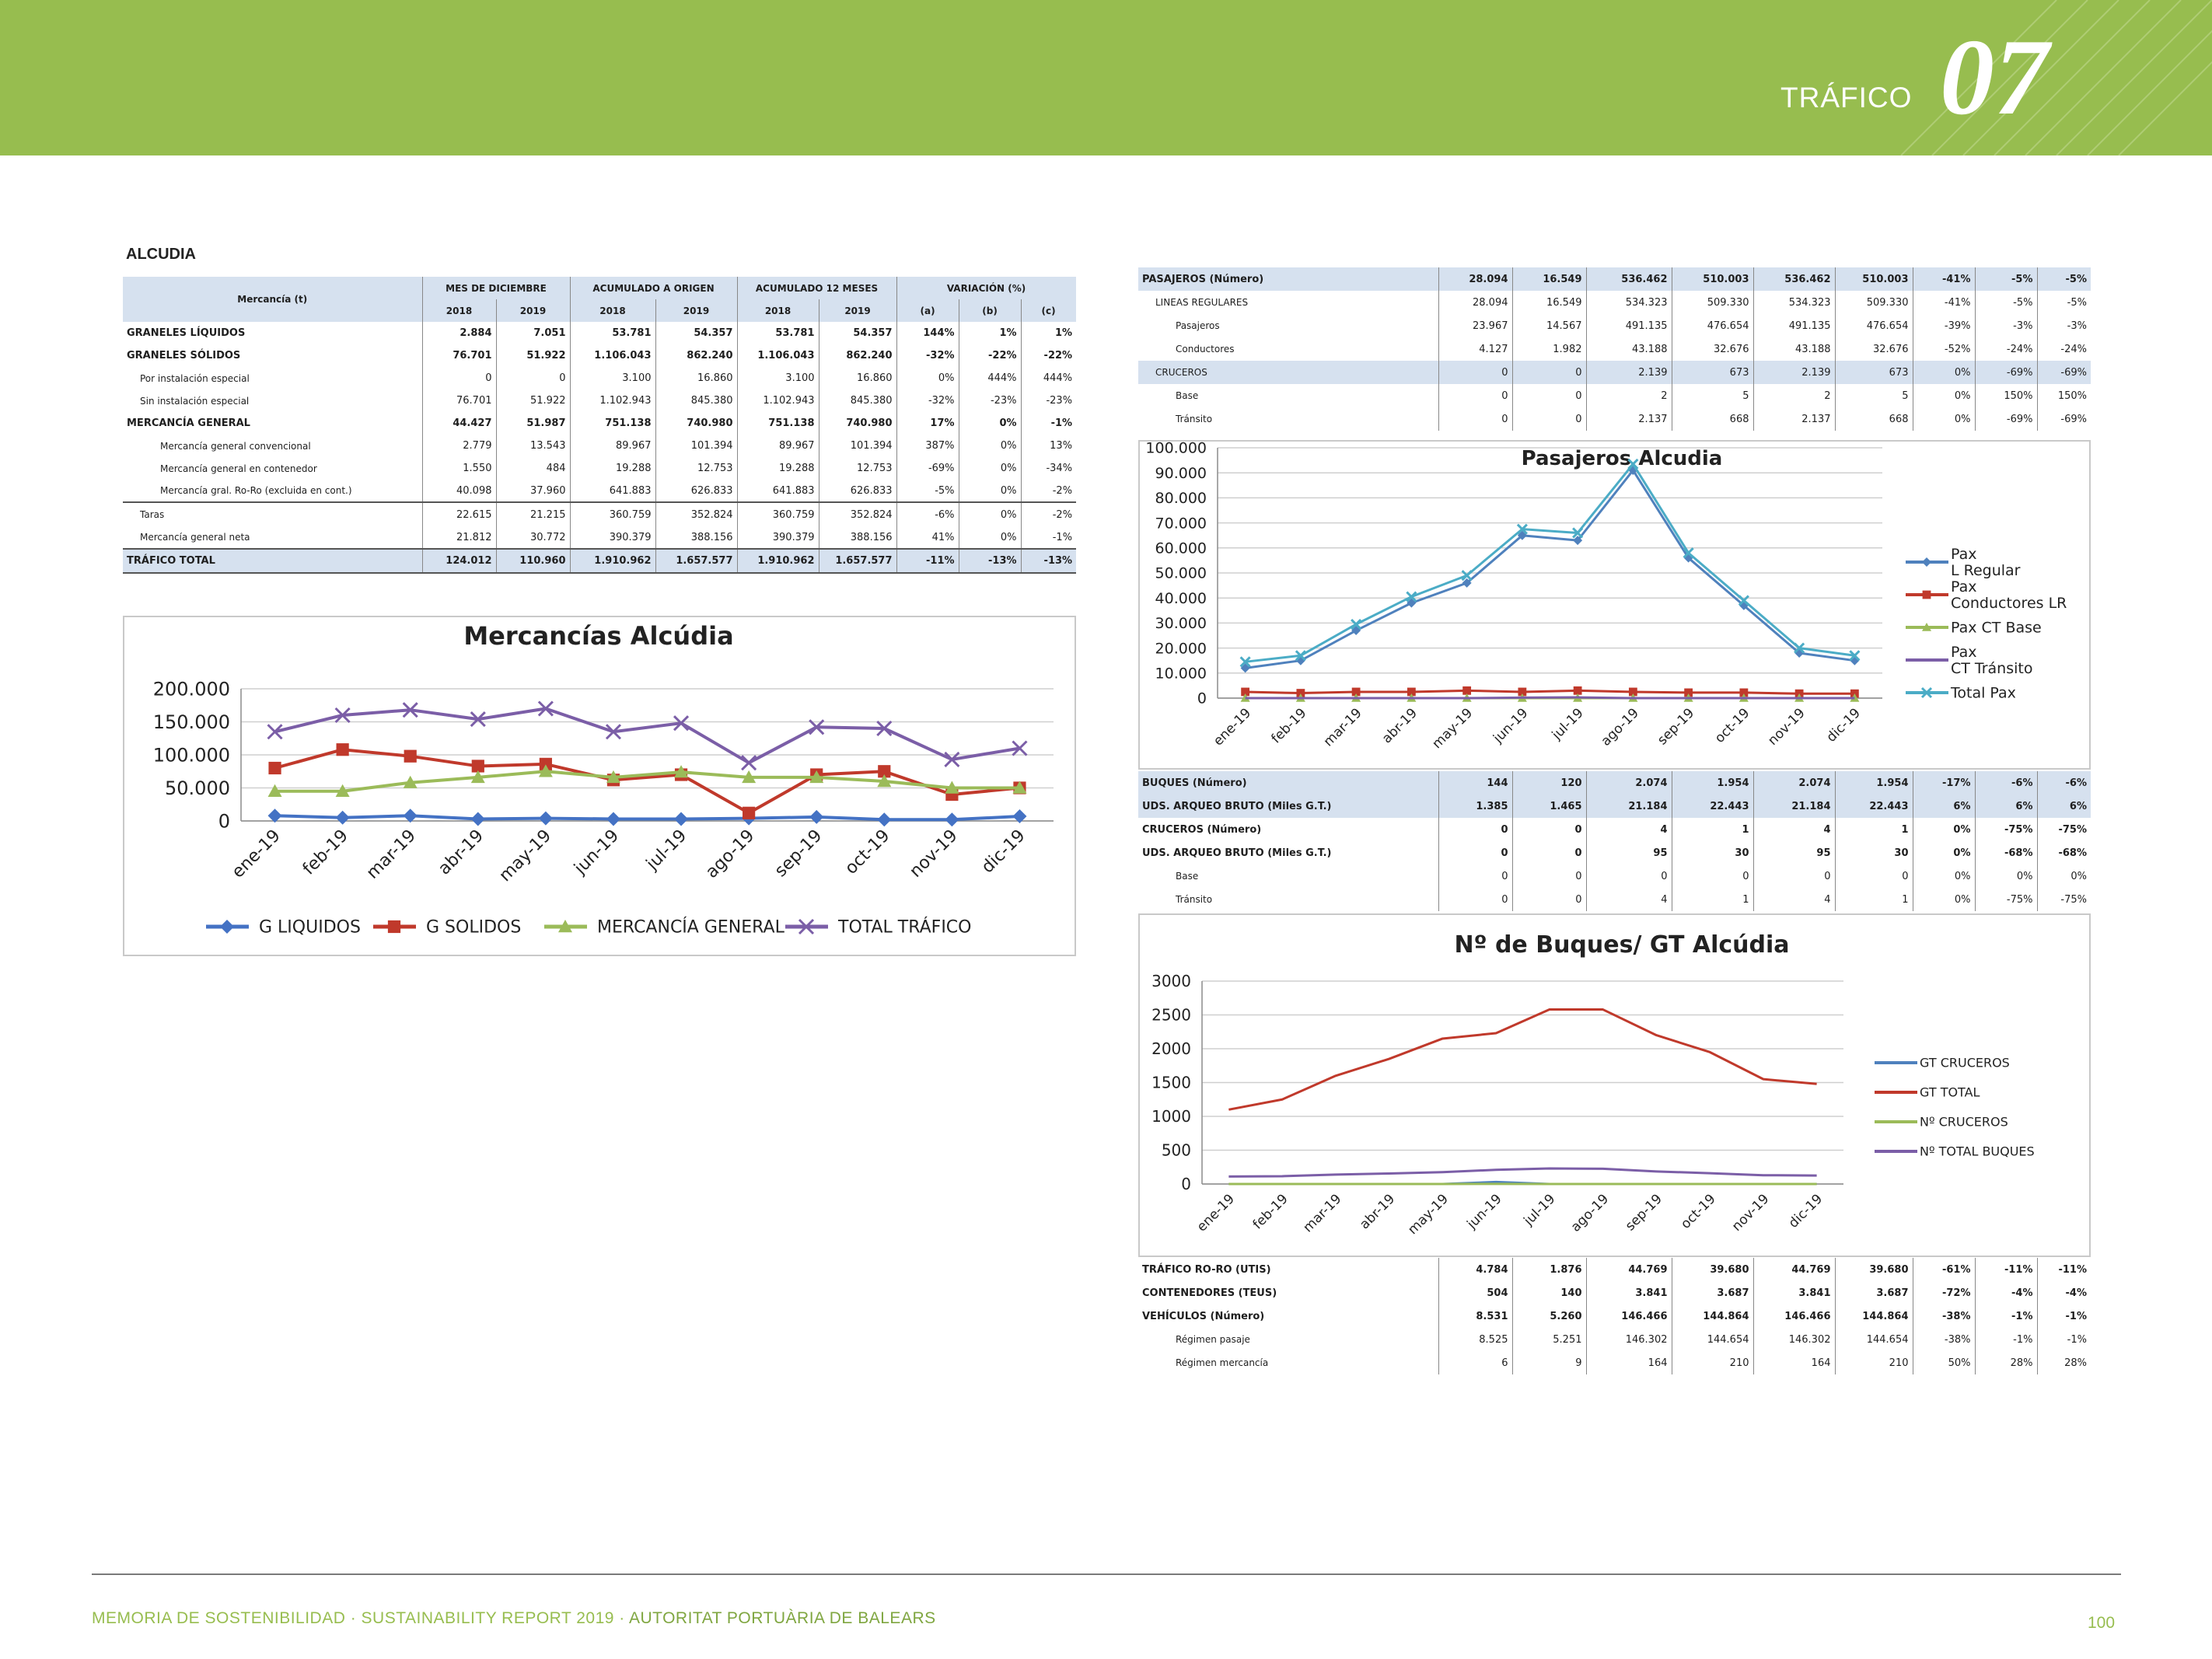  What do you see at coordinates (782, 1618) in the screenshot?
I see `footer-organization: AUTORITAT PORTUÀRIA DE BALEARS` at bounding box center [782, 1618].